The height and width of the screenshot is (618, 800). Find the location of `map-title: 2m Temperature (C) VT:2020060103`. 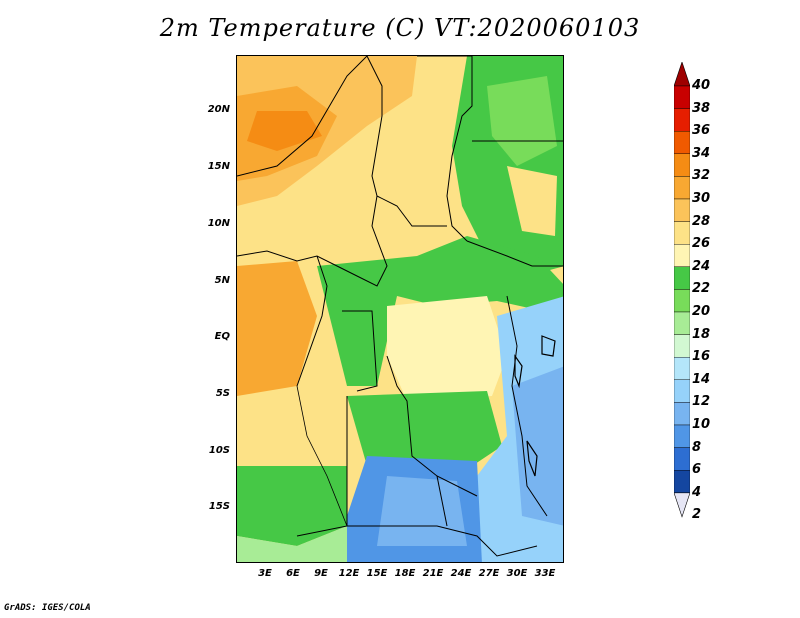

map-title: 2m Temperature (C) VT:2020060103 is located at coordinates (400, 28).